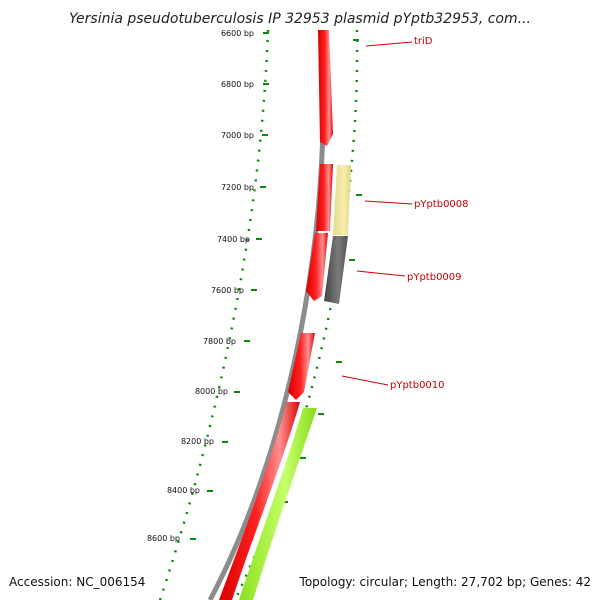 The image size is (600, 600). Describe the element at coordinates (237, 84) in the screenshot. I see `tick-label: 6800 bp` at that location.